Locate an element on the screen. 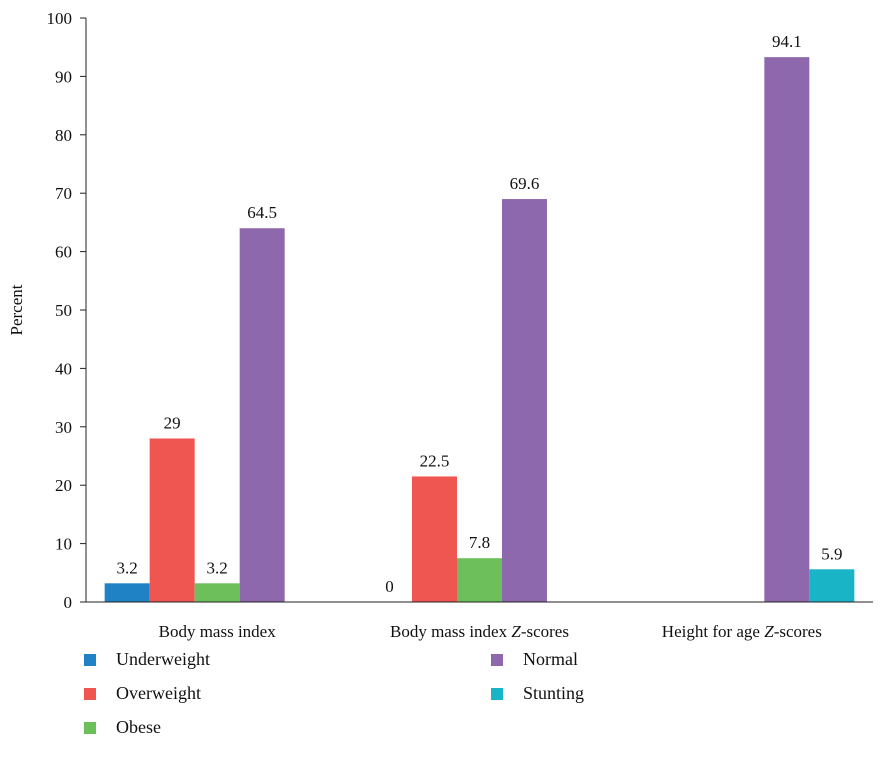 The width and height of the screenshot is (884, 765). y-tick-label: 70 is located at coordinates (63, 193).